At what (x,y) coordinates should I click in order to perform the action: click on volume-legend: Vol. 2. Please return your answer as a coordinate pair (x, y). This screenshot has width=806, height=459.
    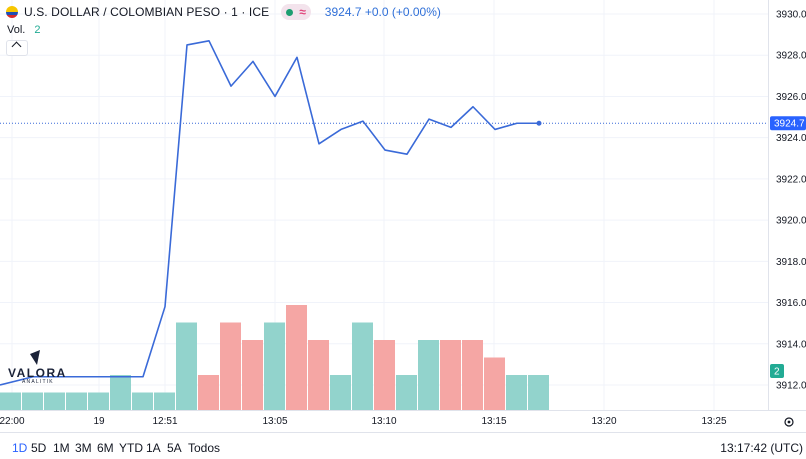
    Looking at the image, I should click on (24, 30).